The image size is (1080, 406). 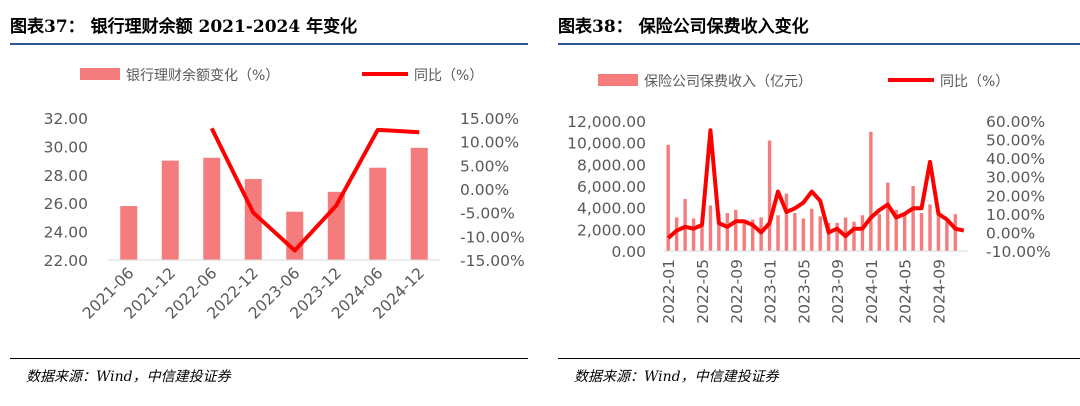 What do you see at coordinates (1015, 122) in the screenshot?
I see `y-right-tick-label: 60.00%` at bounding box center [1015, 122].